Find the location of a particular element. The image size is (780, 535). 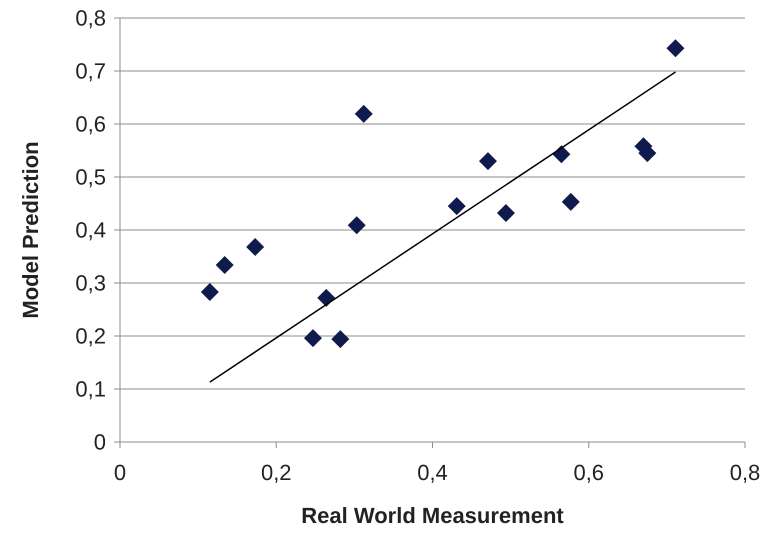

y-tick-label: 0,1 is located at coordinates (90, 389).